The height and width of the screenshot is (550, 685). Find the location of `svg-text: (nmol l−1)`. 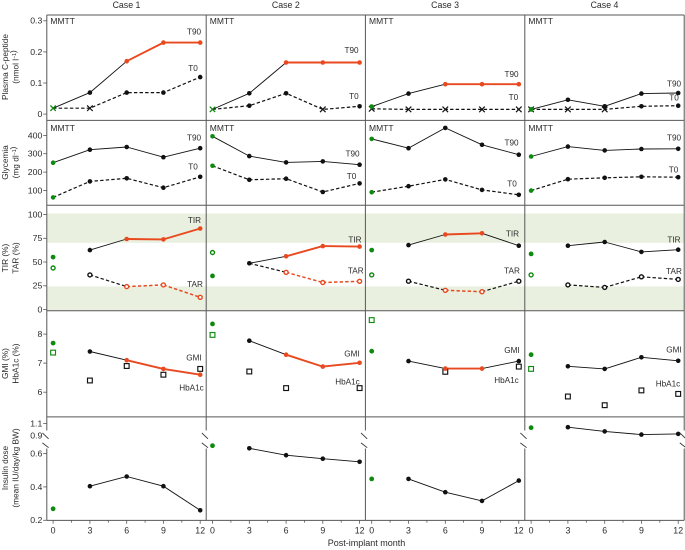

svg-text: (nmol l−1) is located at coordinates (14, 67).